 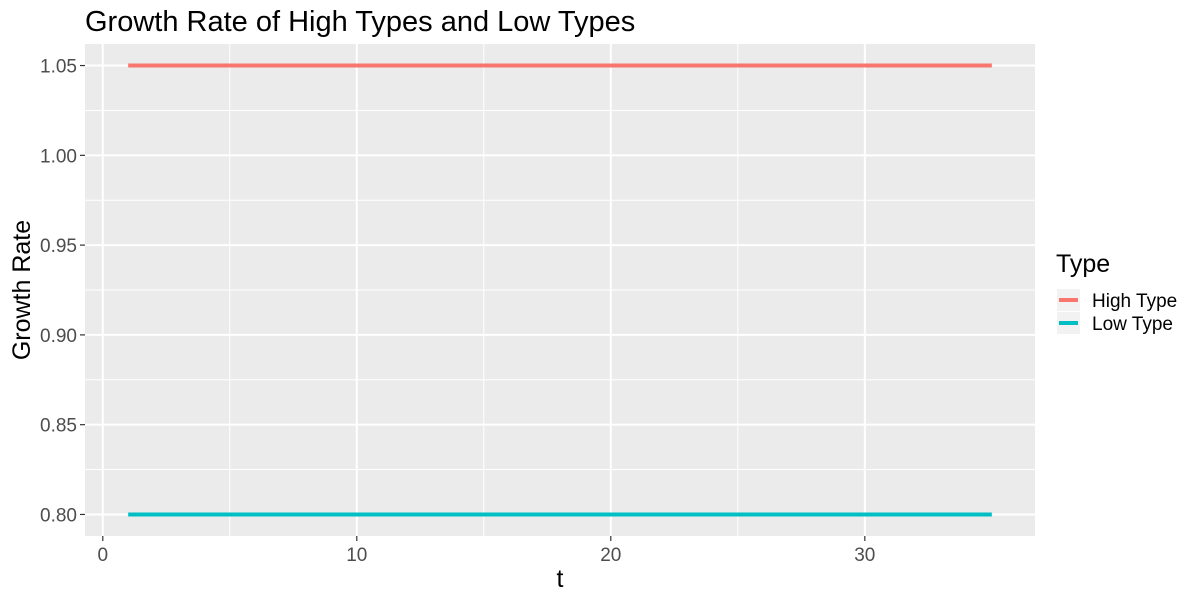 I want to click on y-tick-label: 0.95, so click(x=58, y=246).